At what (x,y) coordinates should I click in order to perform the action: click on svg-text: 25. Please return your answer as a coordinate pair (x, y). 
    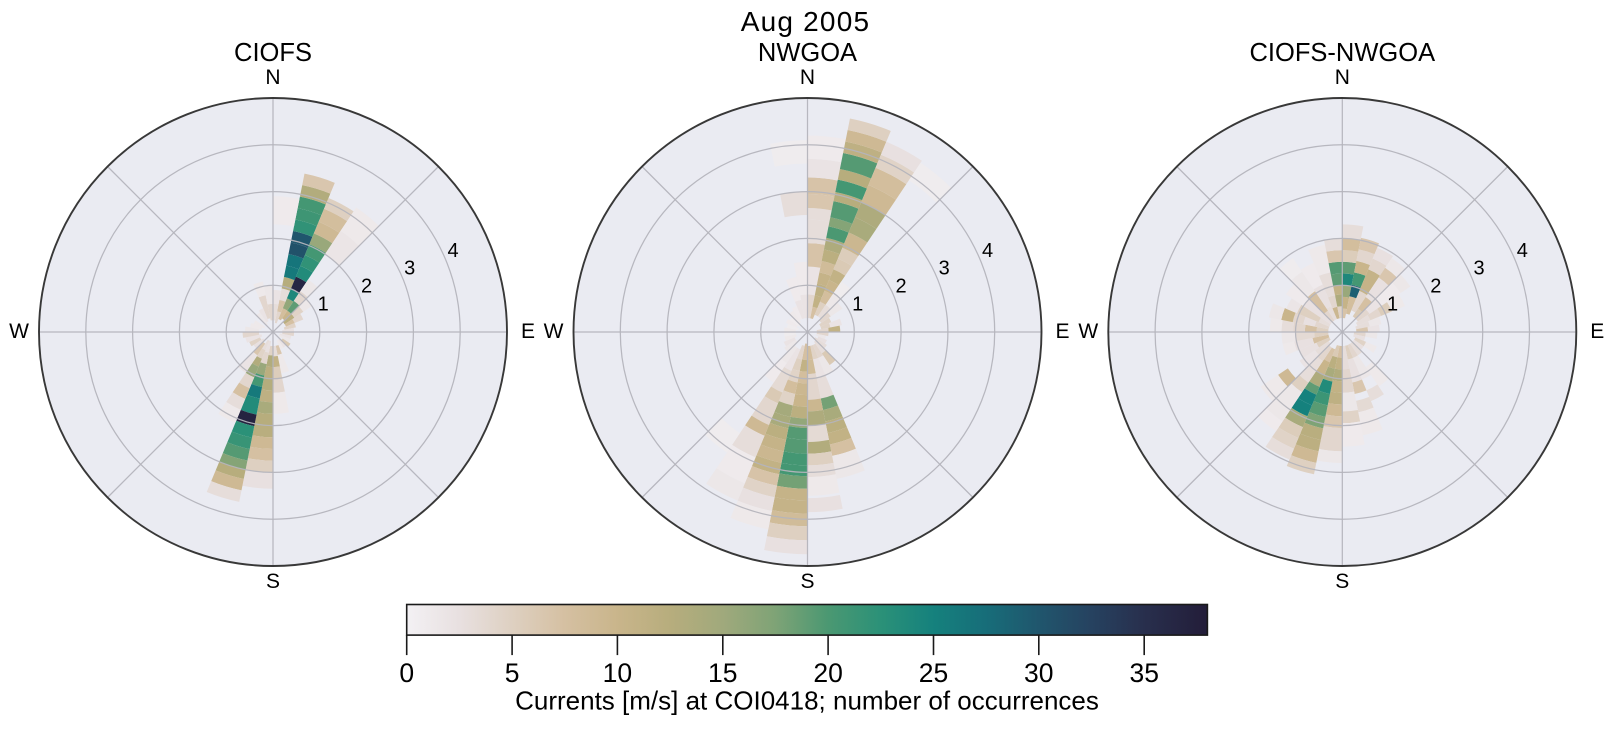
    Looking at the image, I should click on (933, 673).